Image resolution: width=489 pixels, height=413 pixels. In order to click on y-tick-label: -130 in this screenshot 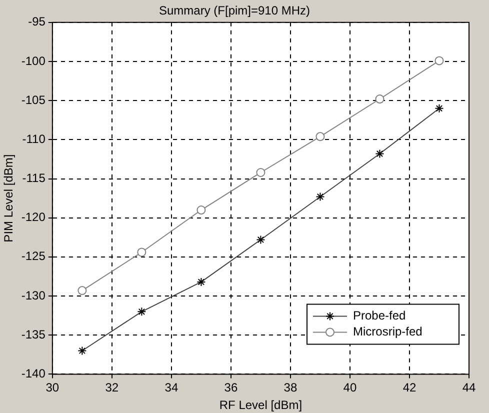, I will do `click(33, 295)`.